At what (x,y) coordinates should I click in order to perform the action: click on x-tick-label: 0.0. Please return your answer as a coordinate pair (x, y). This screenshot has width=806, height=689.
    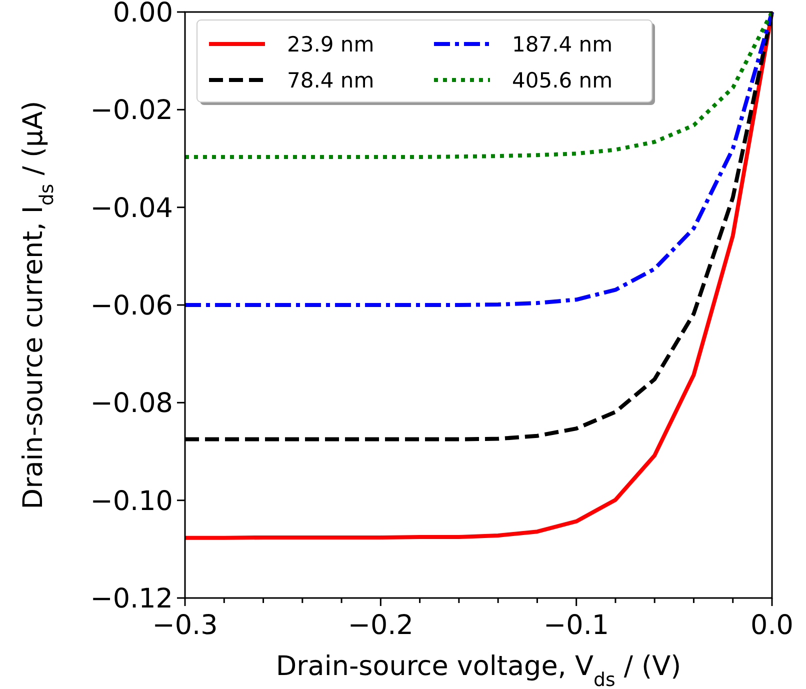
    Looking at the image, I should click on (772, 625).